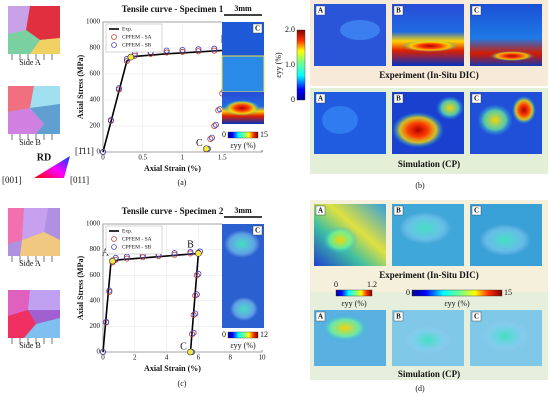 Image resolution: width=550 pixels, height=396 pixels. Describe the element at coordinates (84, 151) in the screenshot. I see `ipf-top: [1̄11]` at that location.